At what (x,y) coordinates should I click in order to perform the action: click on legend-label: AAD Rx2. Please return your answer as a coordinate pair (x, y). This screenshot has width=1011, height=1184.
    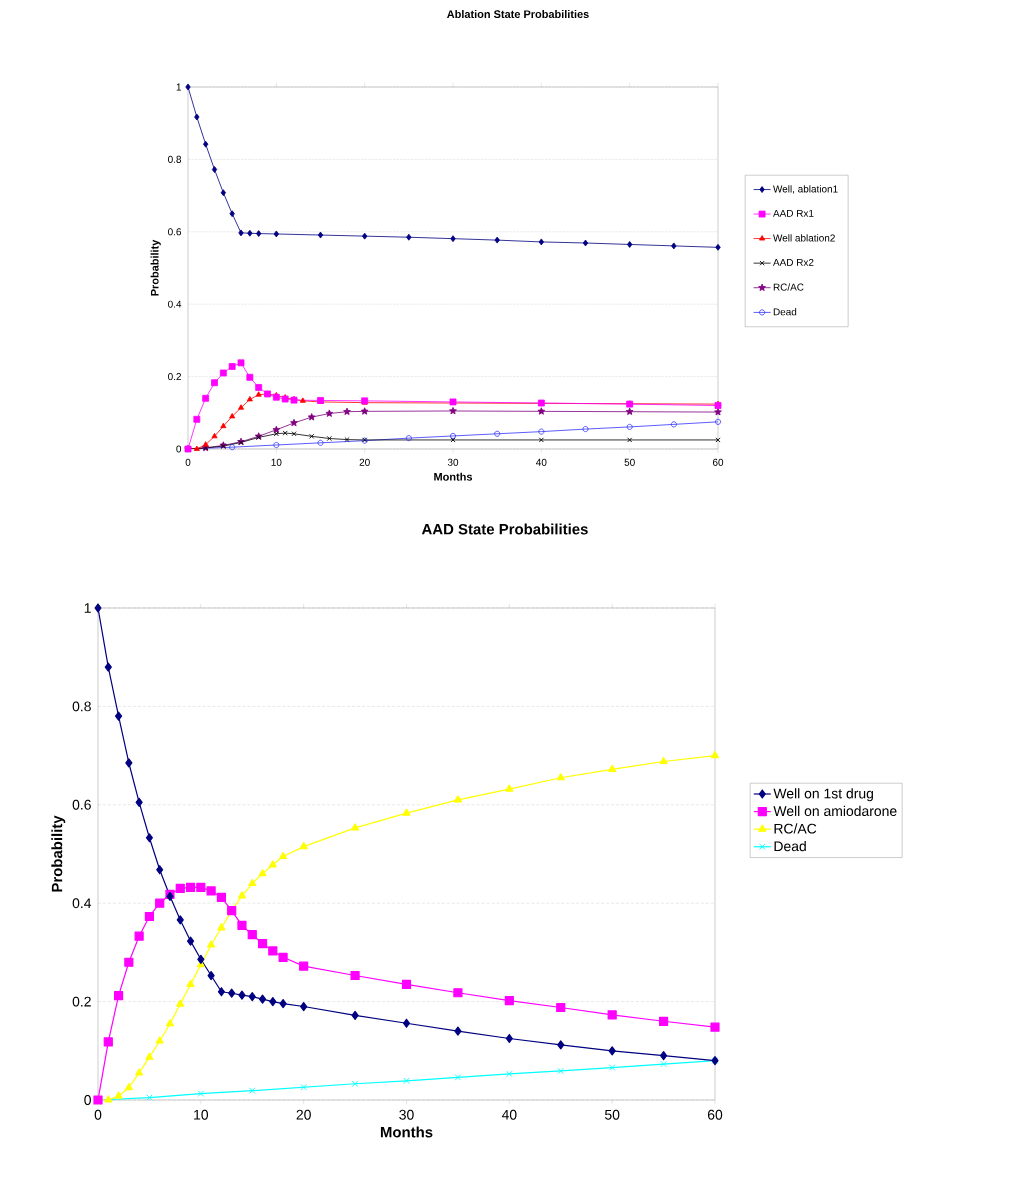
    Looking at the image, I should click on (793, 262).